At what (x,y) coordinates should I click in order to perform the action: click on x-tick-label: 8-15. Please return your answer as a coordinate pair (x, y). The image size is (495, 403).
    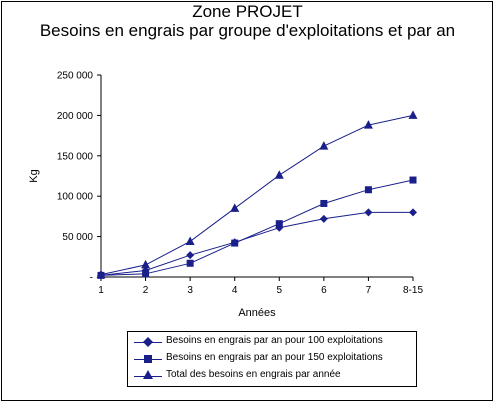
    Looking at the image, I should click on (413, 290).